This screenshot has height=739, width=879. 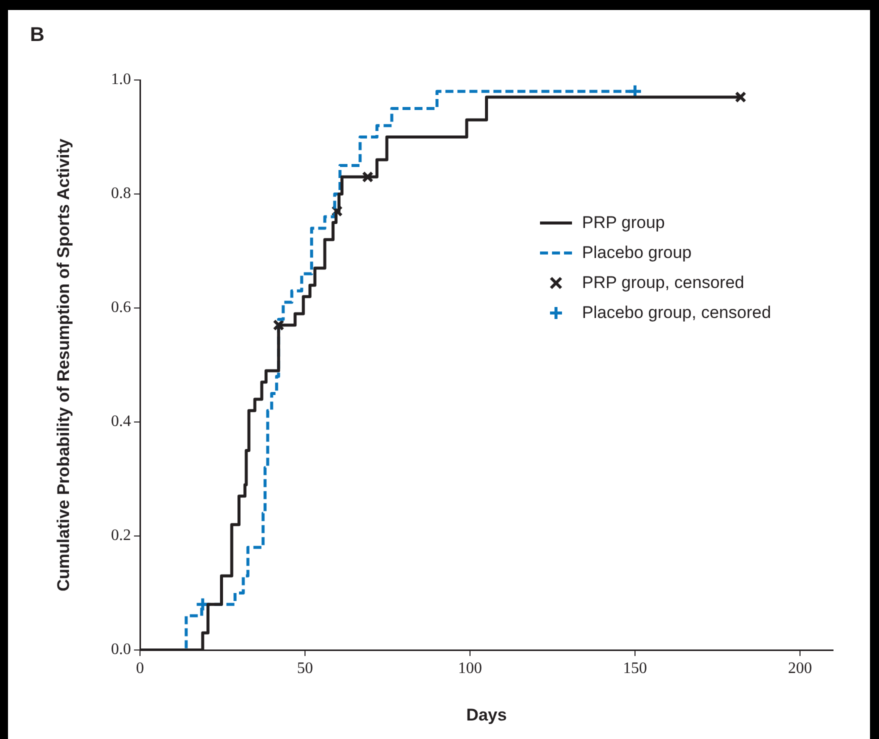 What do you see at coordinates (637, 253) in the screenshot?
I see `legend-label: Placebo group` at bounding box center [637, 253].